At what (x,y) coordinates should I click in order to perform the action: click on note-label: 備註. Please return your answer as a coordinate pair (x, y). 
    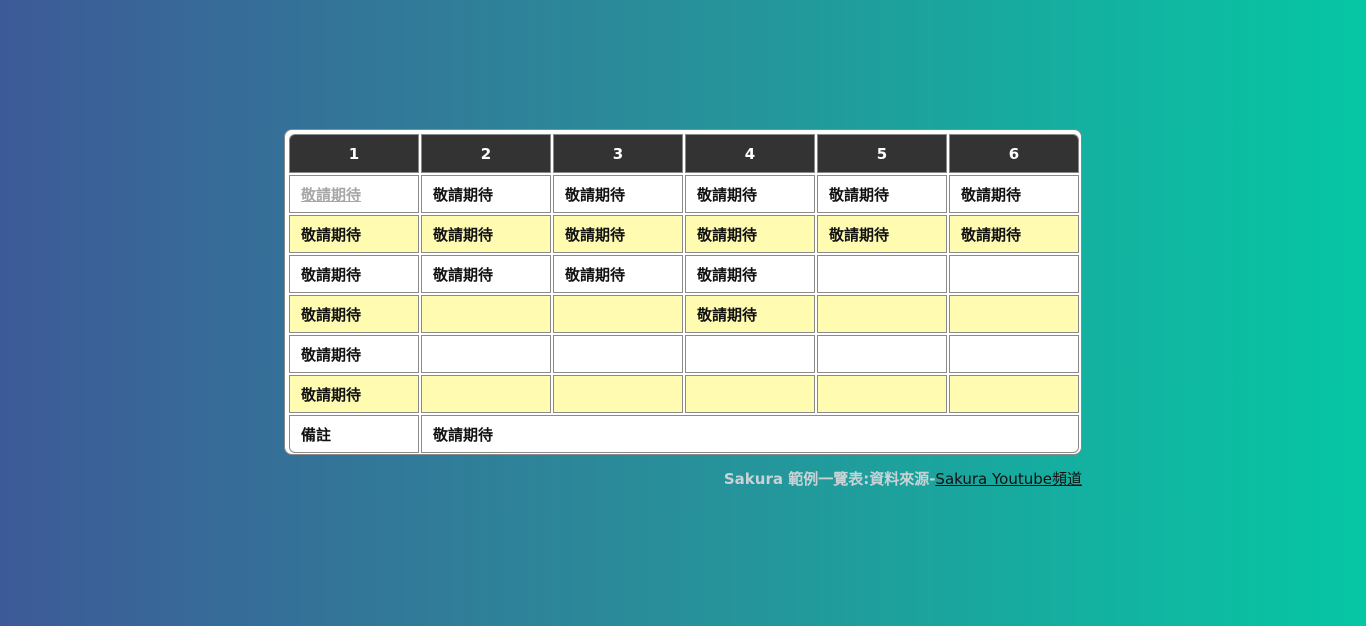
    Looking at the image, I should click on (354, 434).